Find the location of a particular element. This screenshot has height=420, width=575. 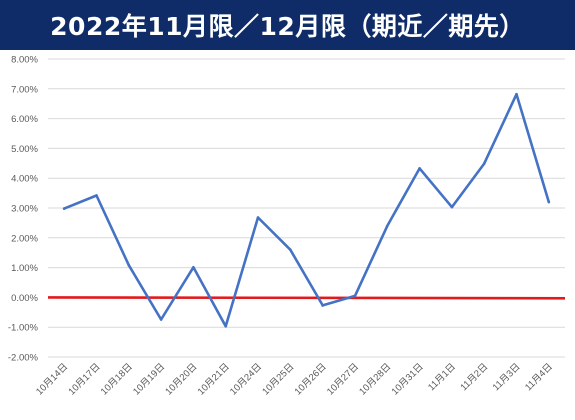

x-tick-label: 10月14日 is located at coordinates (52, 379).